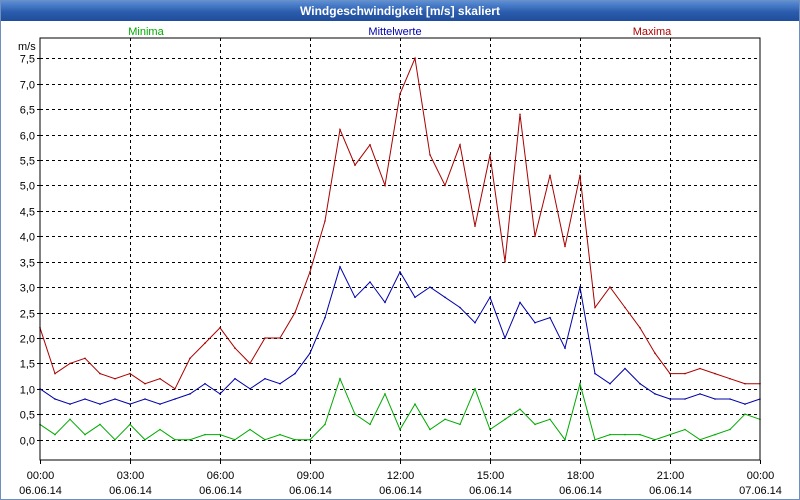 Image resolution: width=800 pixels, height=500 pixels. What do you see at coordinates (27, 162) in the screenshot?
I see `y-tick-label: 5,5` at bounding box center [27, 162].